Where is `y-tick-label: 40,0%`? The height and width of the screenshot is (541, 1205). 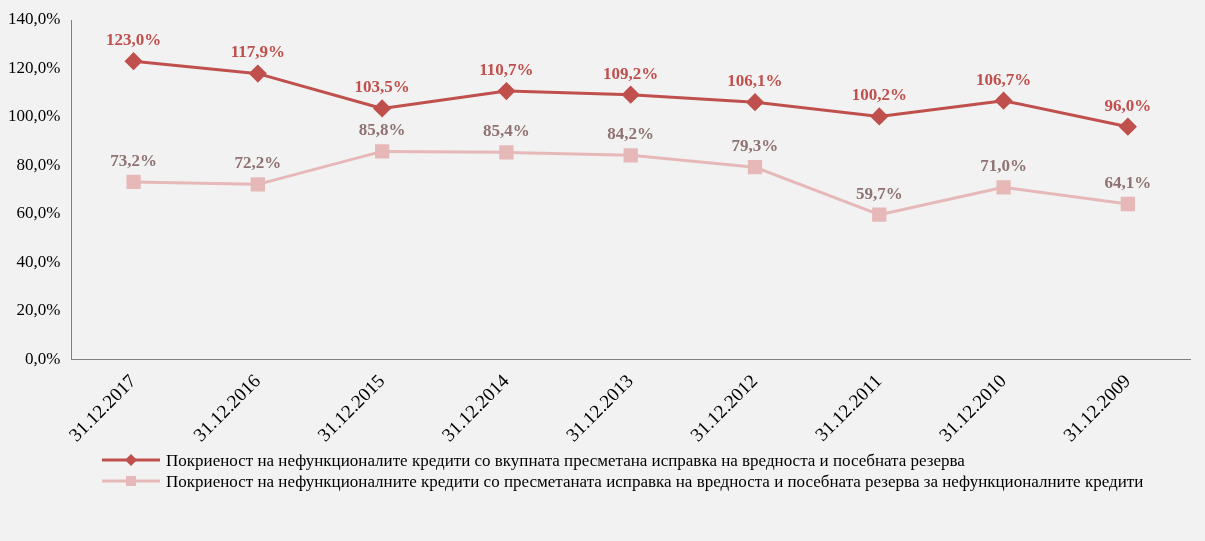 y-tick-label: 40,0% is located at coordinates (38, 261).